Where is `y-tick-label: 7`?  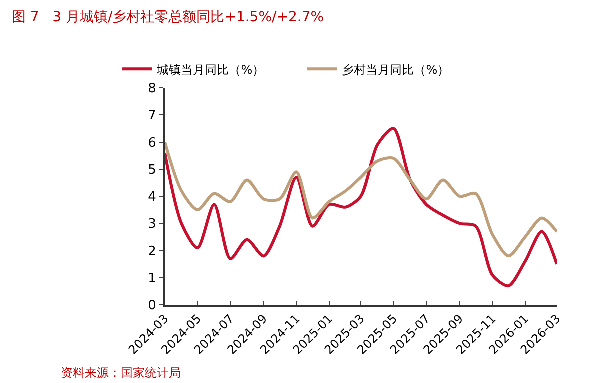 y-tick-label: 7 is located at coordinates (152, 116).